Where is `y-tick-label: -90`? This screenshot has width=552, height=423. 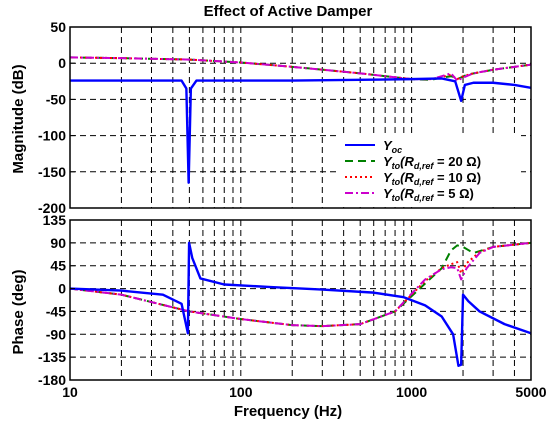
y-tick-label: -90 is located at coordinates (56, 334).